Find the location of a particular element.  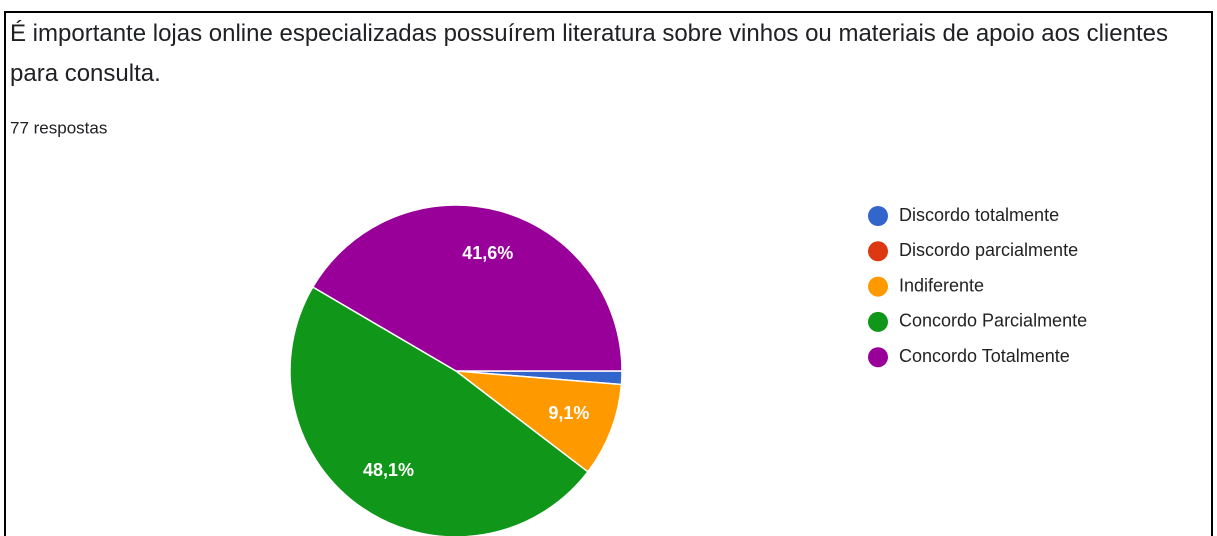

legend-label: Discordo totalmente is located at coordinates (979, 215).